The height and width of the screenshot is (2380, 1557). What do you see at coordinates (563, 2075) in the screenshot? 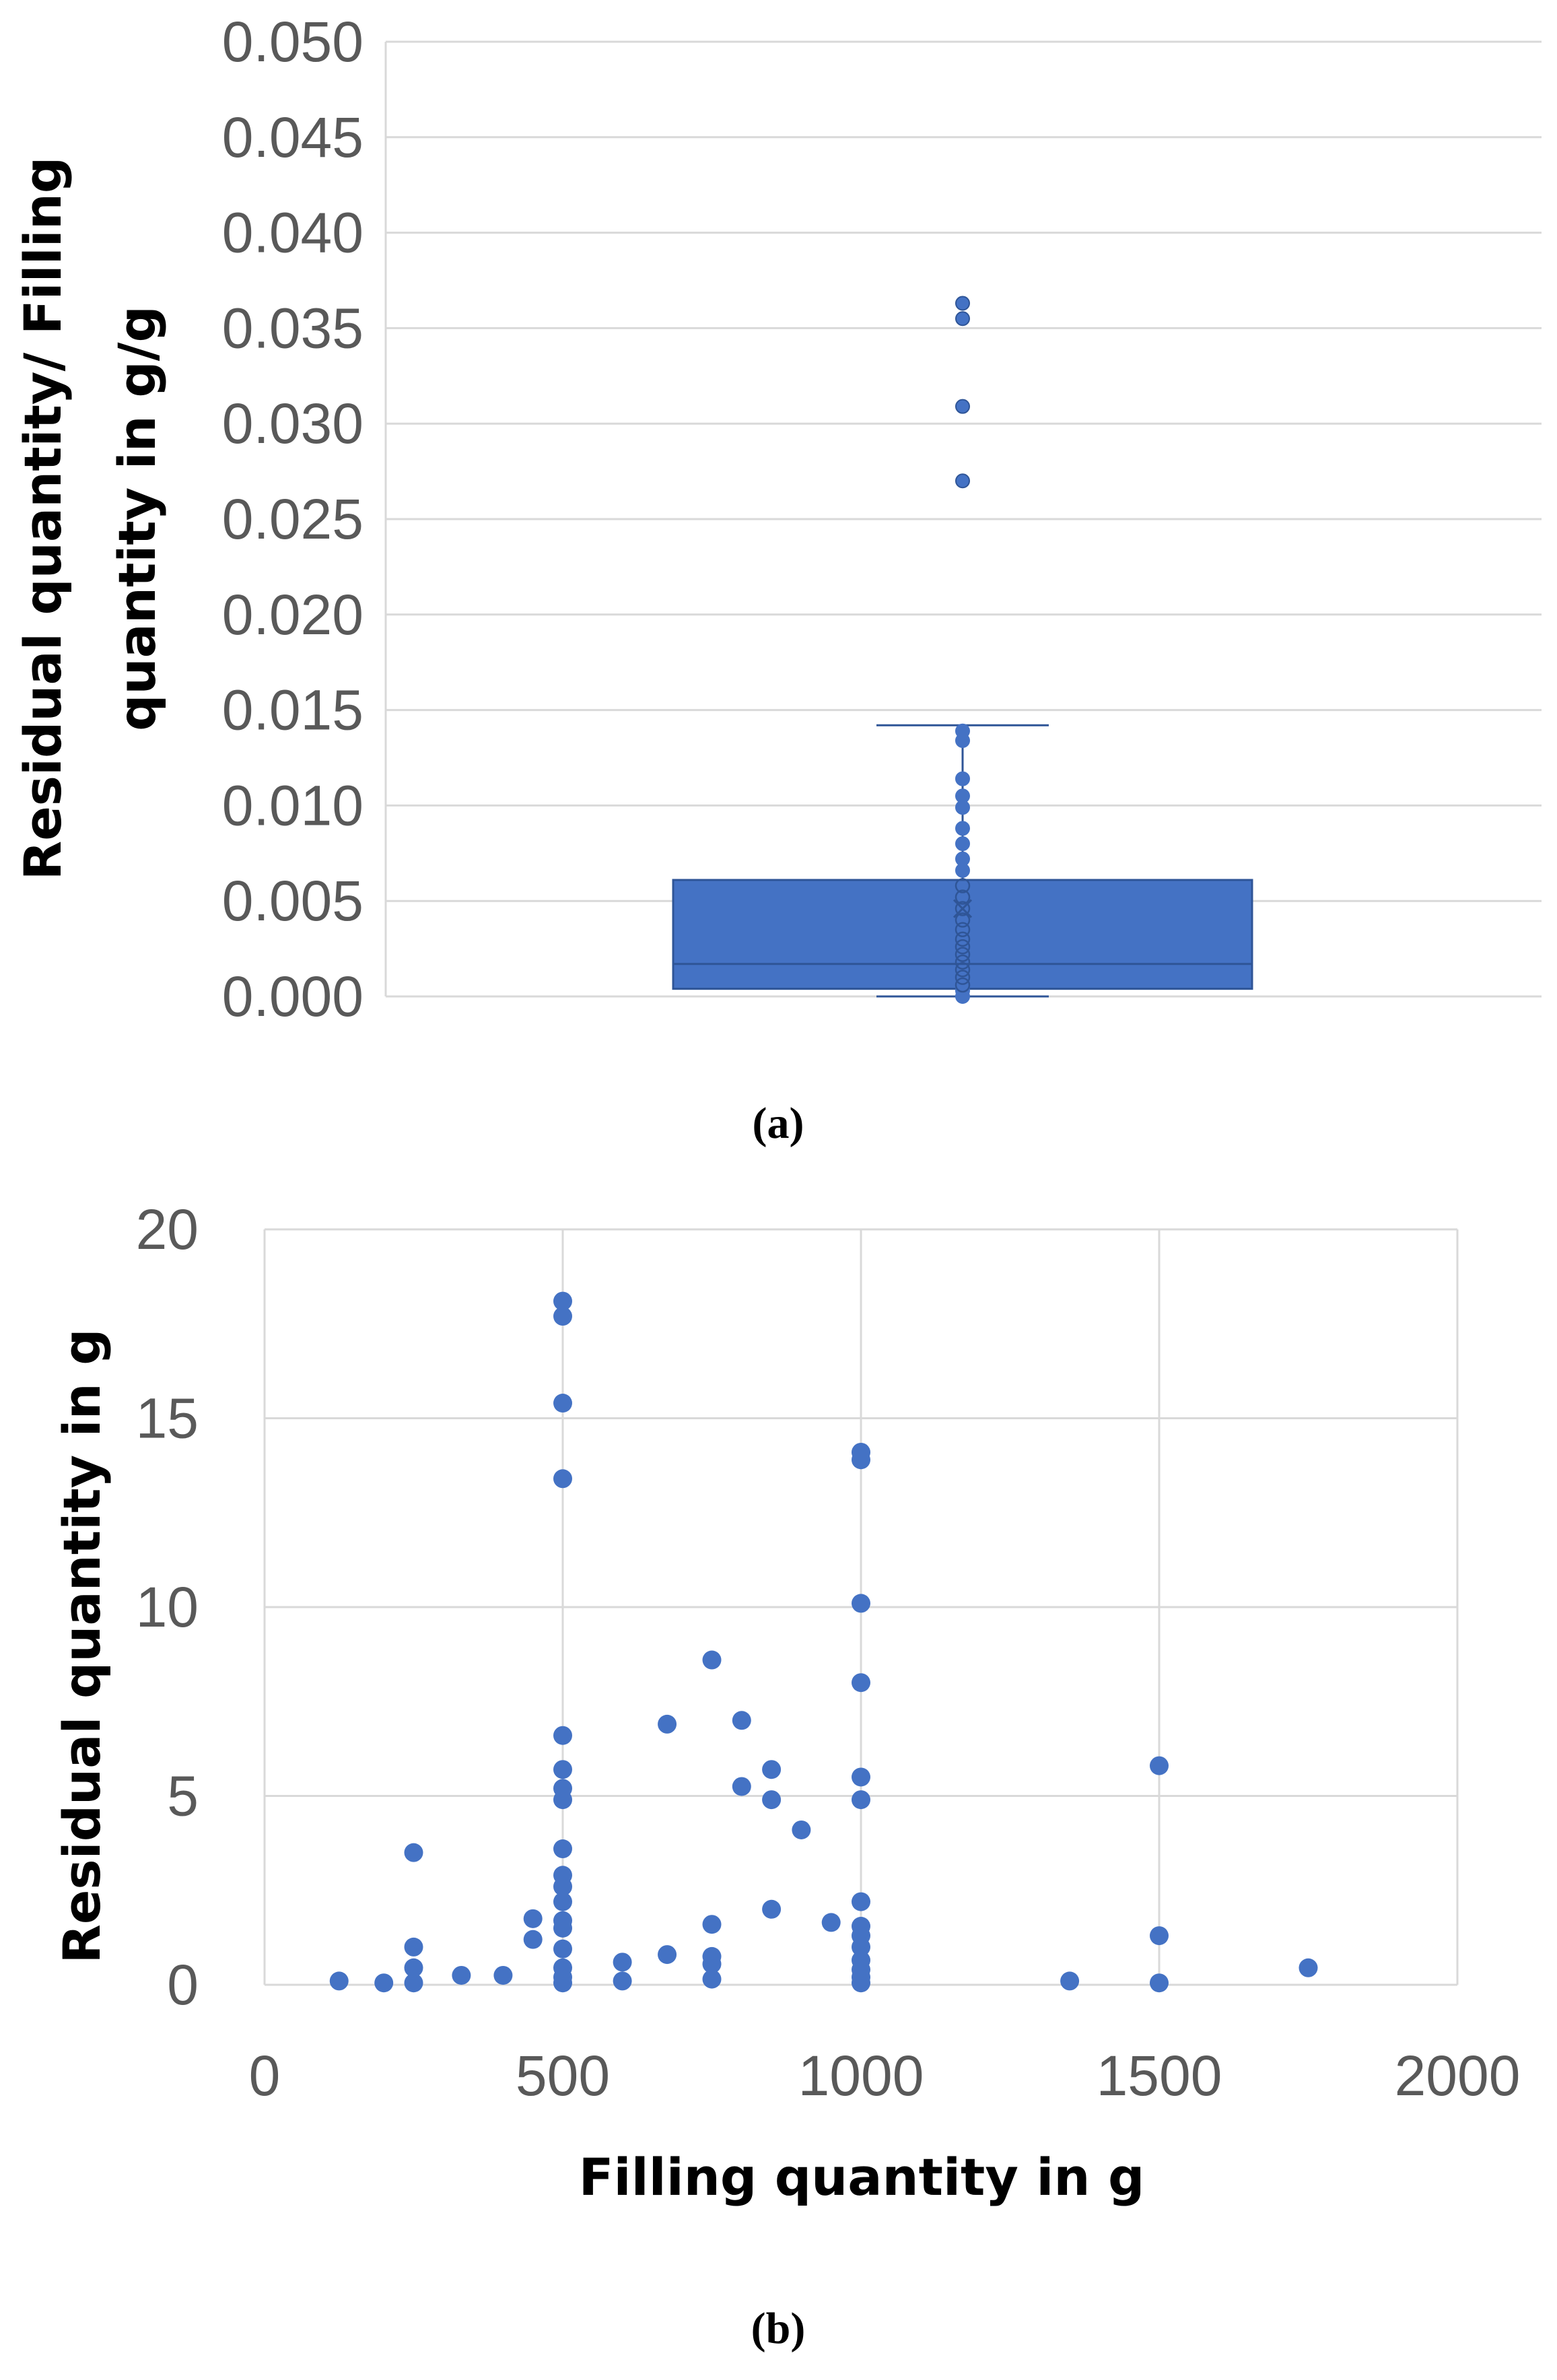
I see `chart-b-x-tick-label: 500` at bounding box center [563, 2075].